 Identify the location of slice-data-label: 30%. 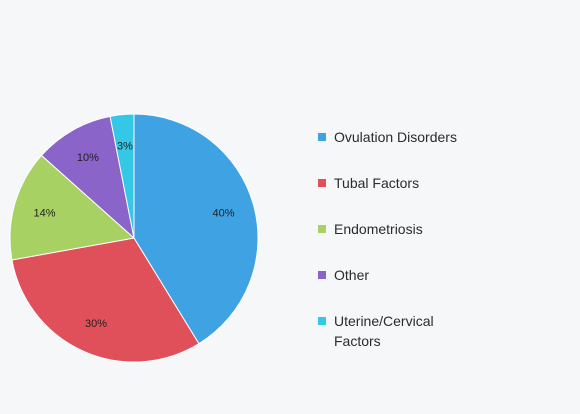
(96, 324).